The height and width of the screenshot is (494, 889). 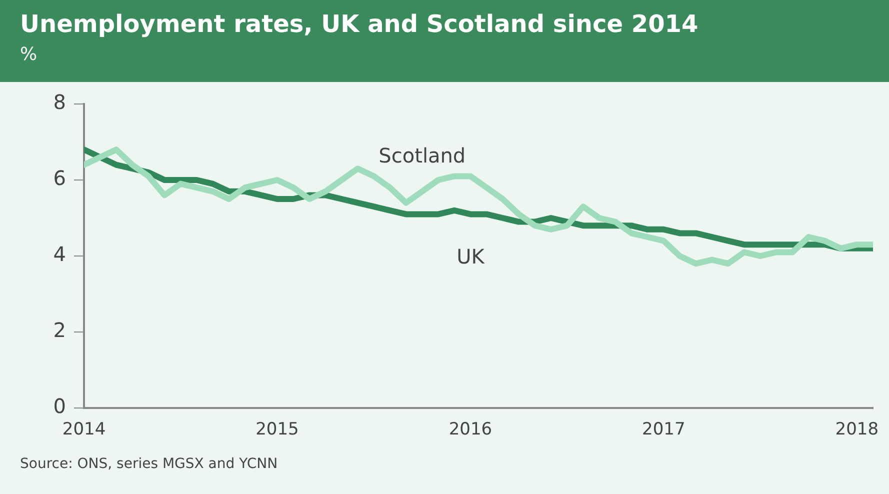 I want to click on series-label: UK, so click(x=471, y=256).